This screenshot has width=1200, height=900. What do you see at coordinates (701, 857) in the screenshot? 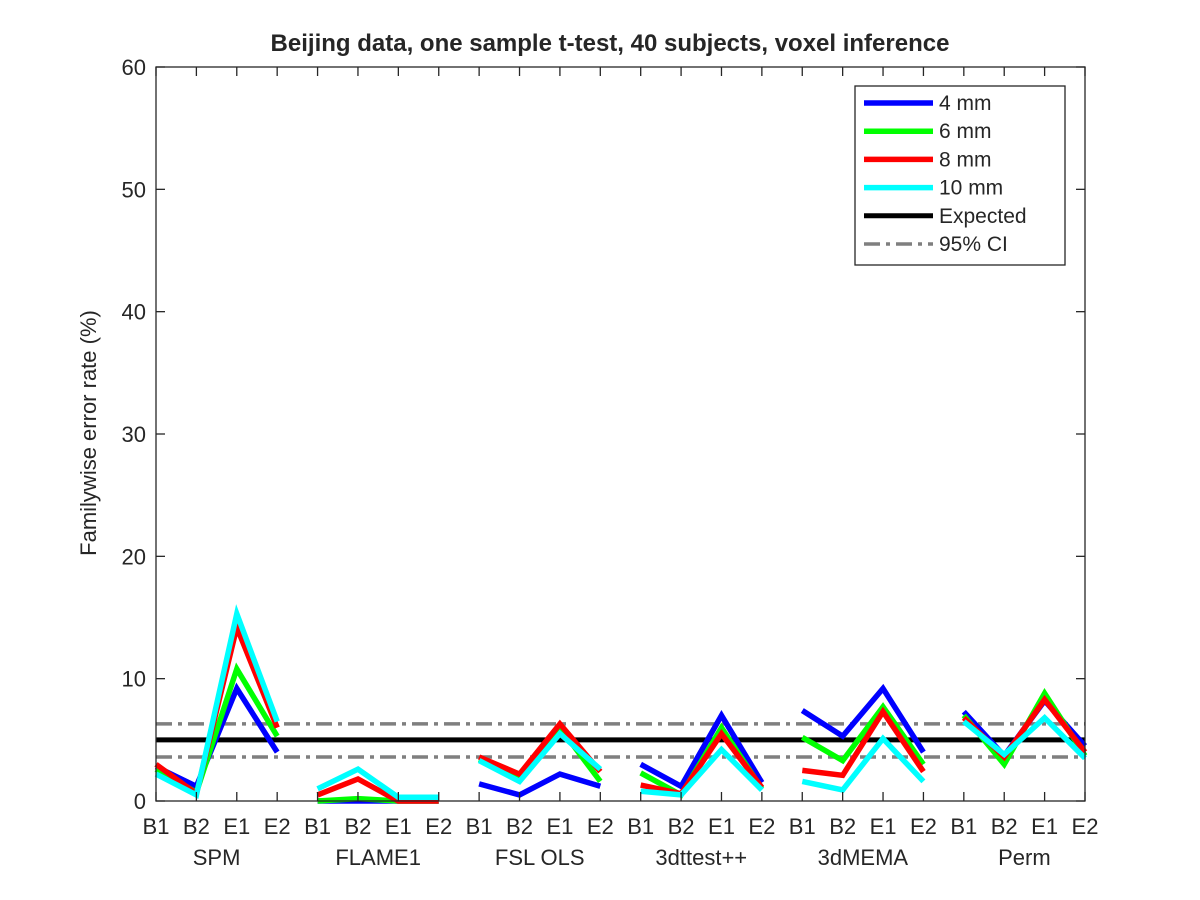
I see `group-label: 3dttest++` at bounding box center [701, 857].